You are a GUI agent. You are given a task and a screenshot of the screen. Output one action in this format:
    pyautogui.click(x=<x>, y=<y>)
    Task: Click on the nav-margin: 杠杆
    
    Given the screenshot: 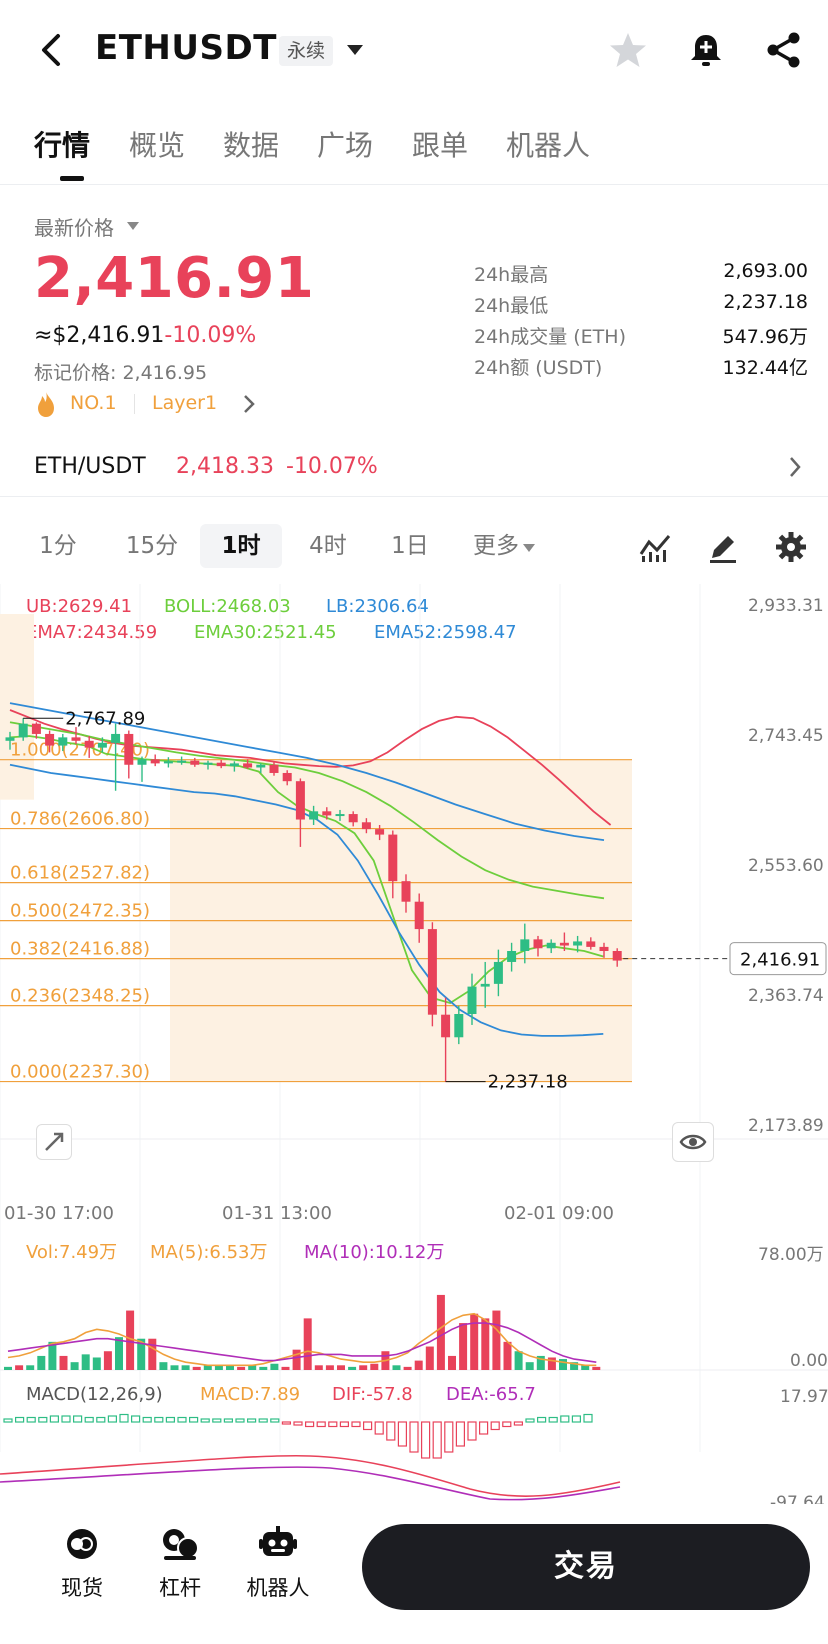 What is the action you would take?
    pyautogui.click(x=180, y=1564)
    